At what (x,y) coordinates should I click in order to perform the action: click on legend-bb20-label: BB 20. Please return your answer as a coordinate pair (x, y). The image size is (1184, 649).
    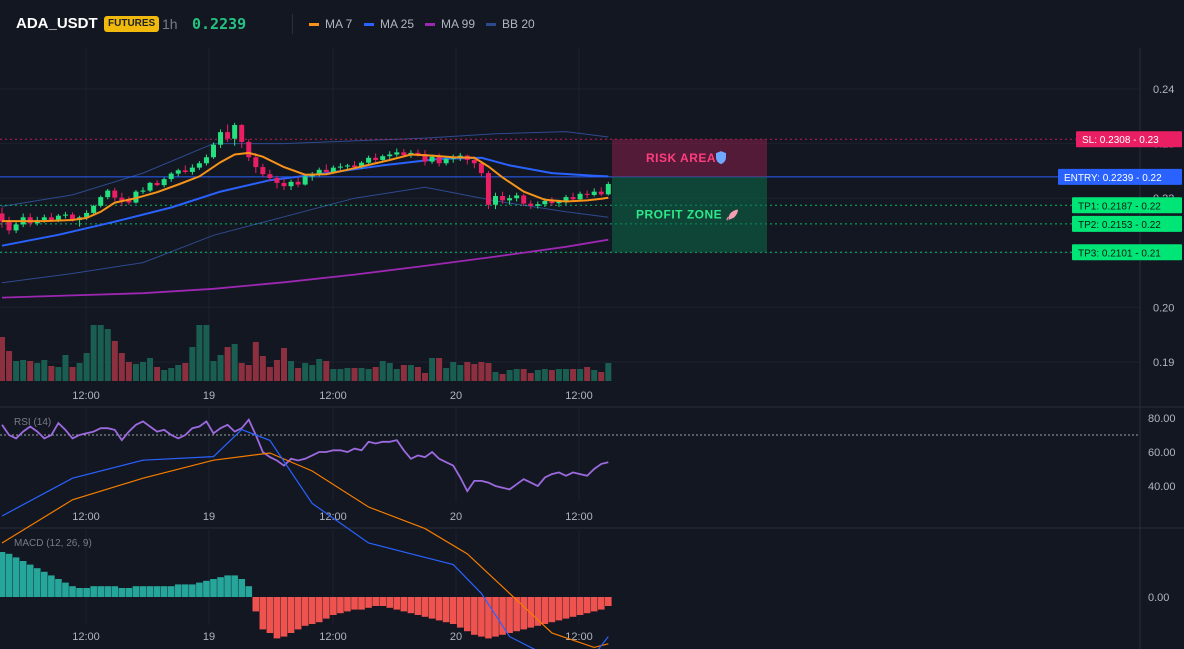
    Looking at the image, I should click on (518, 24).